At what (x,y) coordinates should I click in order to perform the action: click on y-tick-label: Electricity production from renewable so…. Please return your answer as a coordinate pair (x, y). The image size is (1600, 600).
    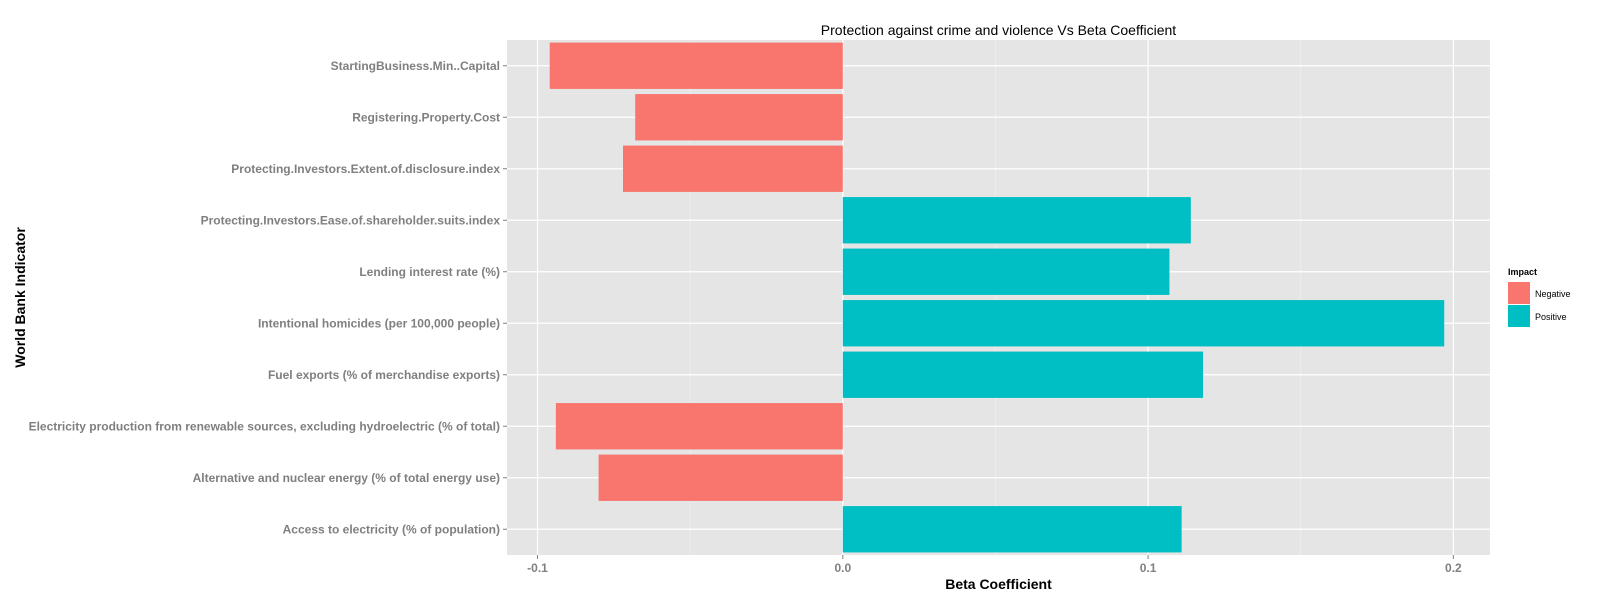
    Looking at the image, I should click on (264, 426).